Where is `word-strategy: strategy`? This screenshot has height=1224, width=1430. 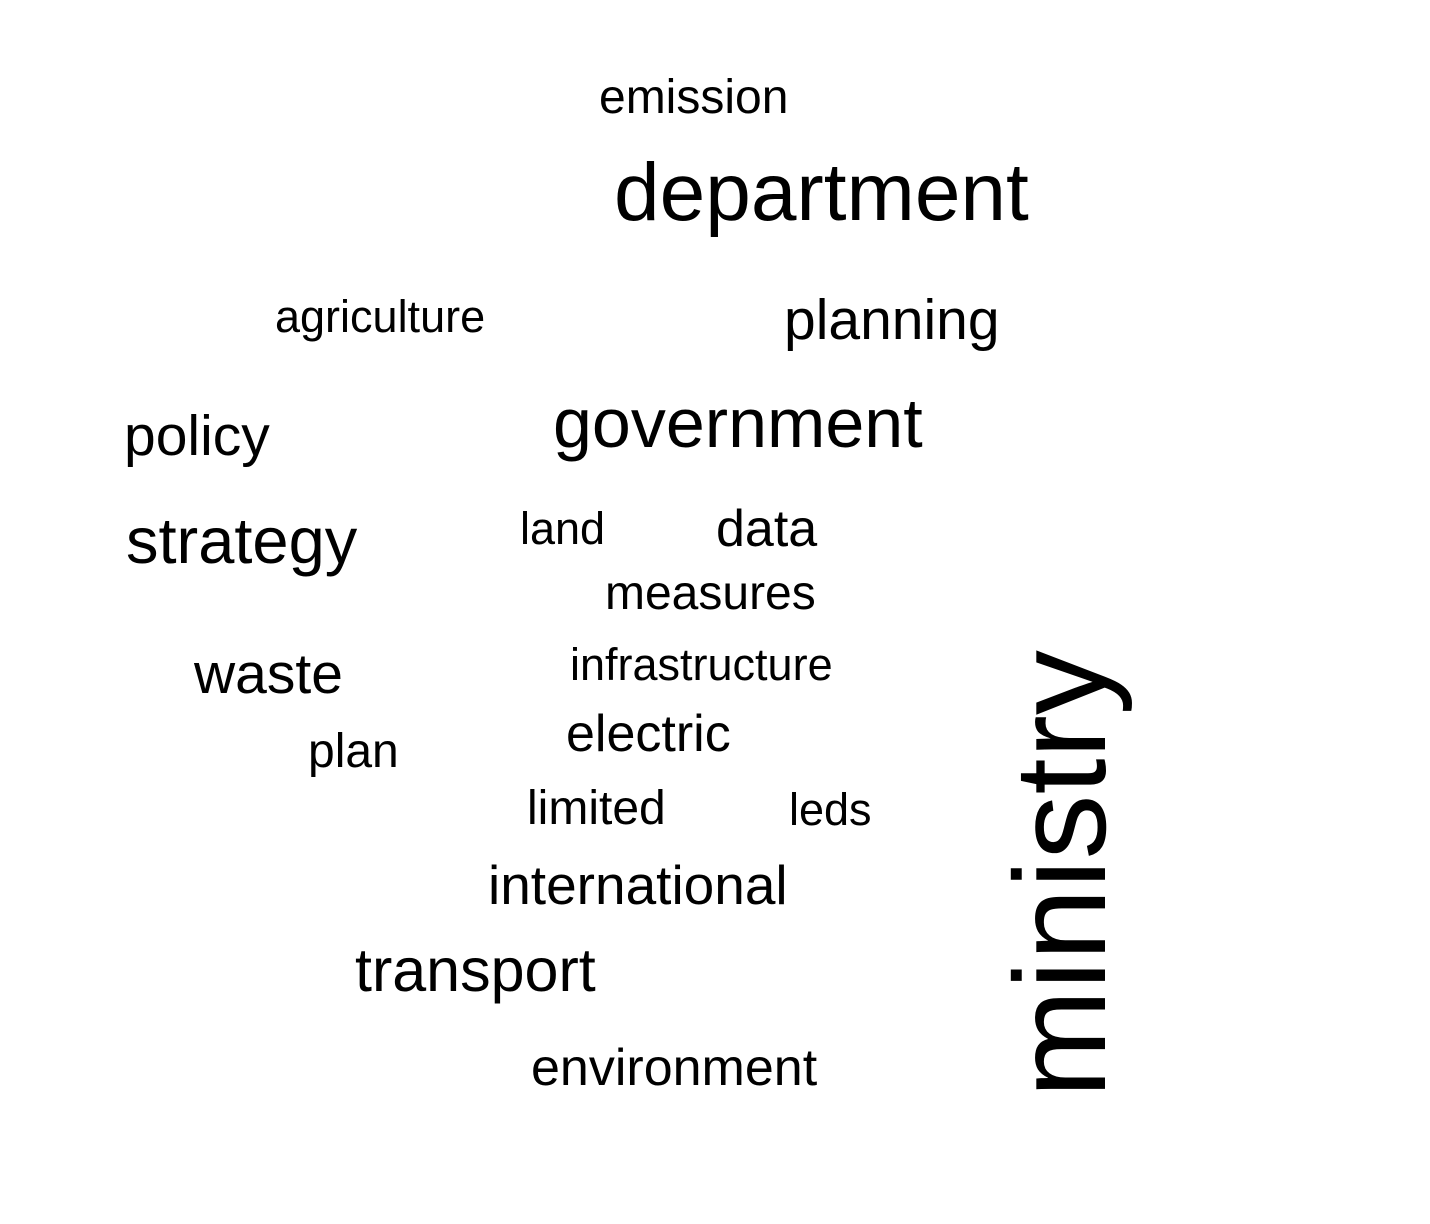
word-strategy: strategy is located at coordinates (242, 540).